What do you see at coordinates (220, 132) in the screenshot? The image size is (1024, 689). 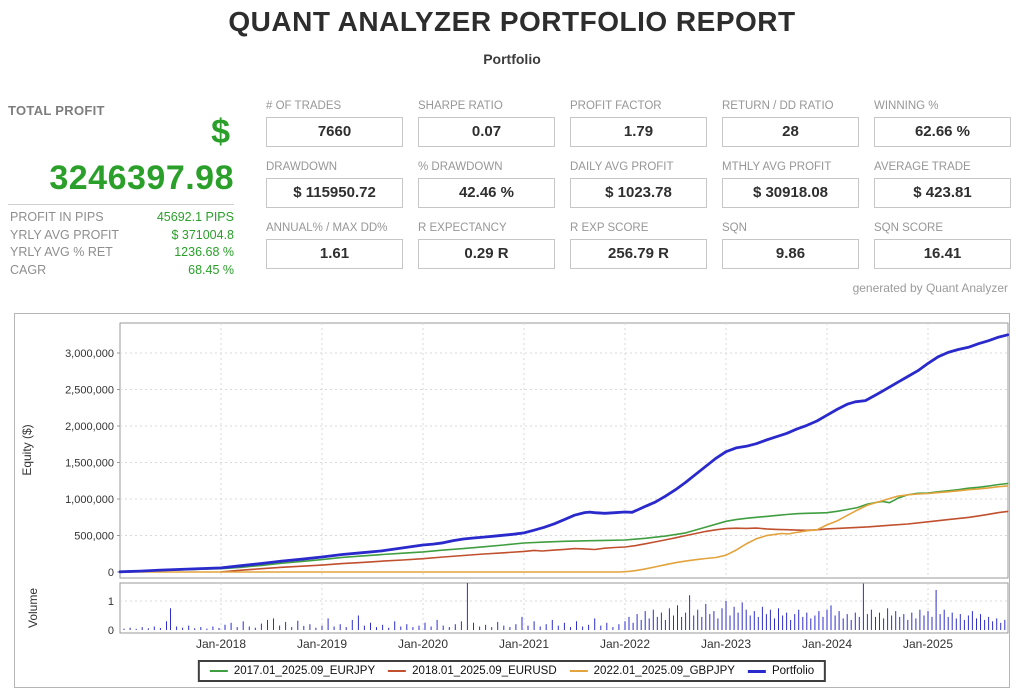 I see `dollar-symbol: $` at bounding box center [220, 132].